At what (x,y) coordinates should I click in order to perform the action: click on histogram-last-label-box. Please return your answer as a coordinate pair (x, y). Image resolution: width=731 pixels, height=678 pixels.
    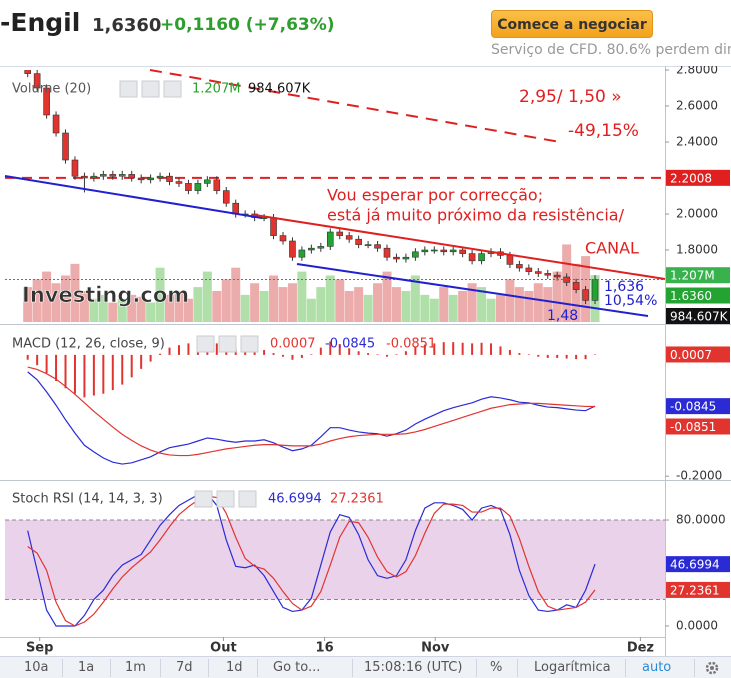
    Looking at the image, I should click on (698, 354).